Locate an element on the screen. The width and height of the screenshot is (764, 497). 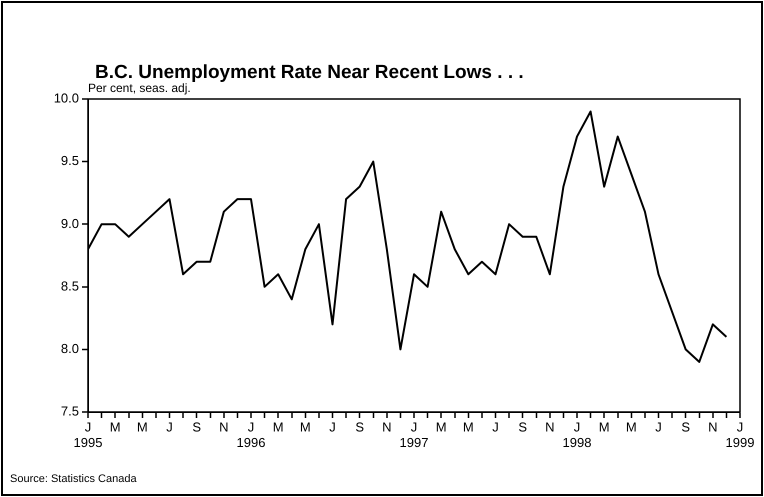
y-tick-label: 9.0 is located at coordinates (69, 223).